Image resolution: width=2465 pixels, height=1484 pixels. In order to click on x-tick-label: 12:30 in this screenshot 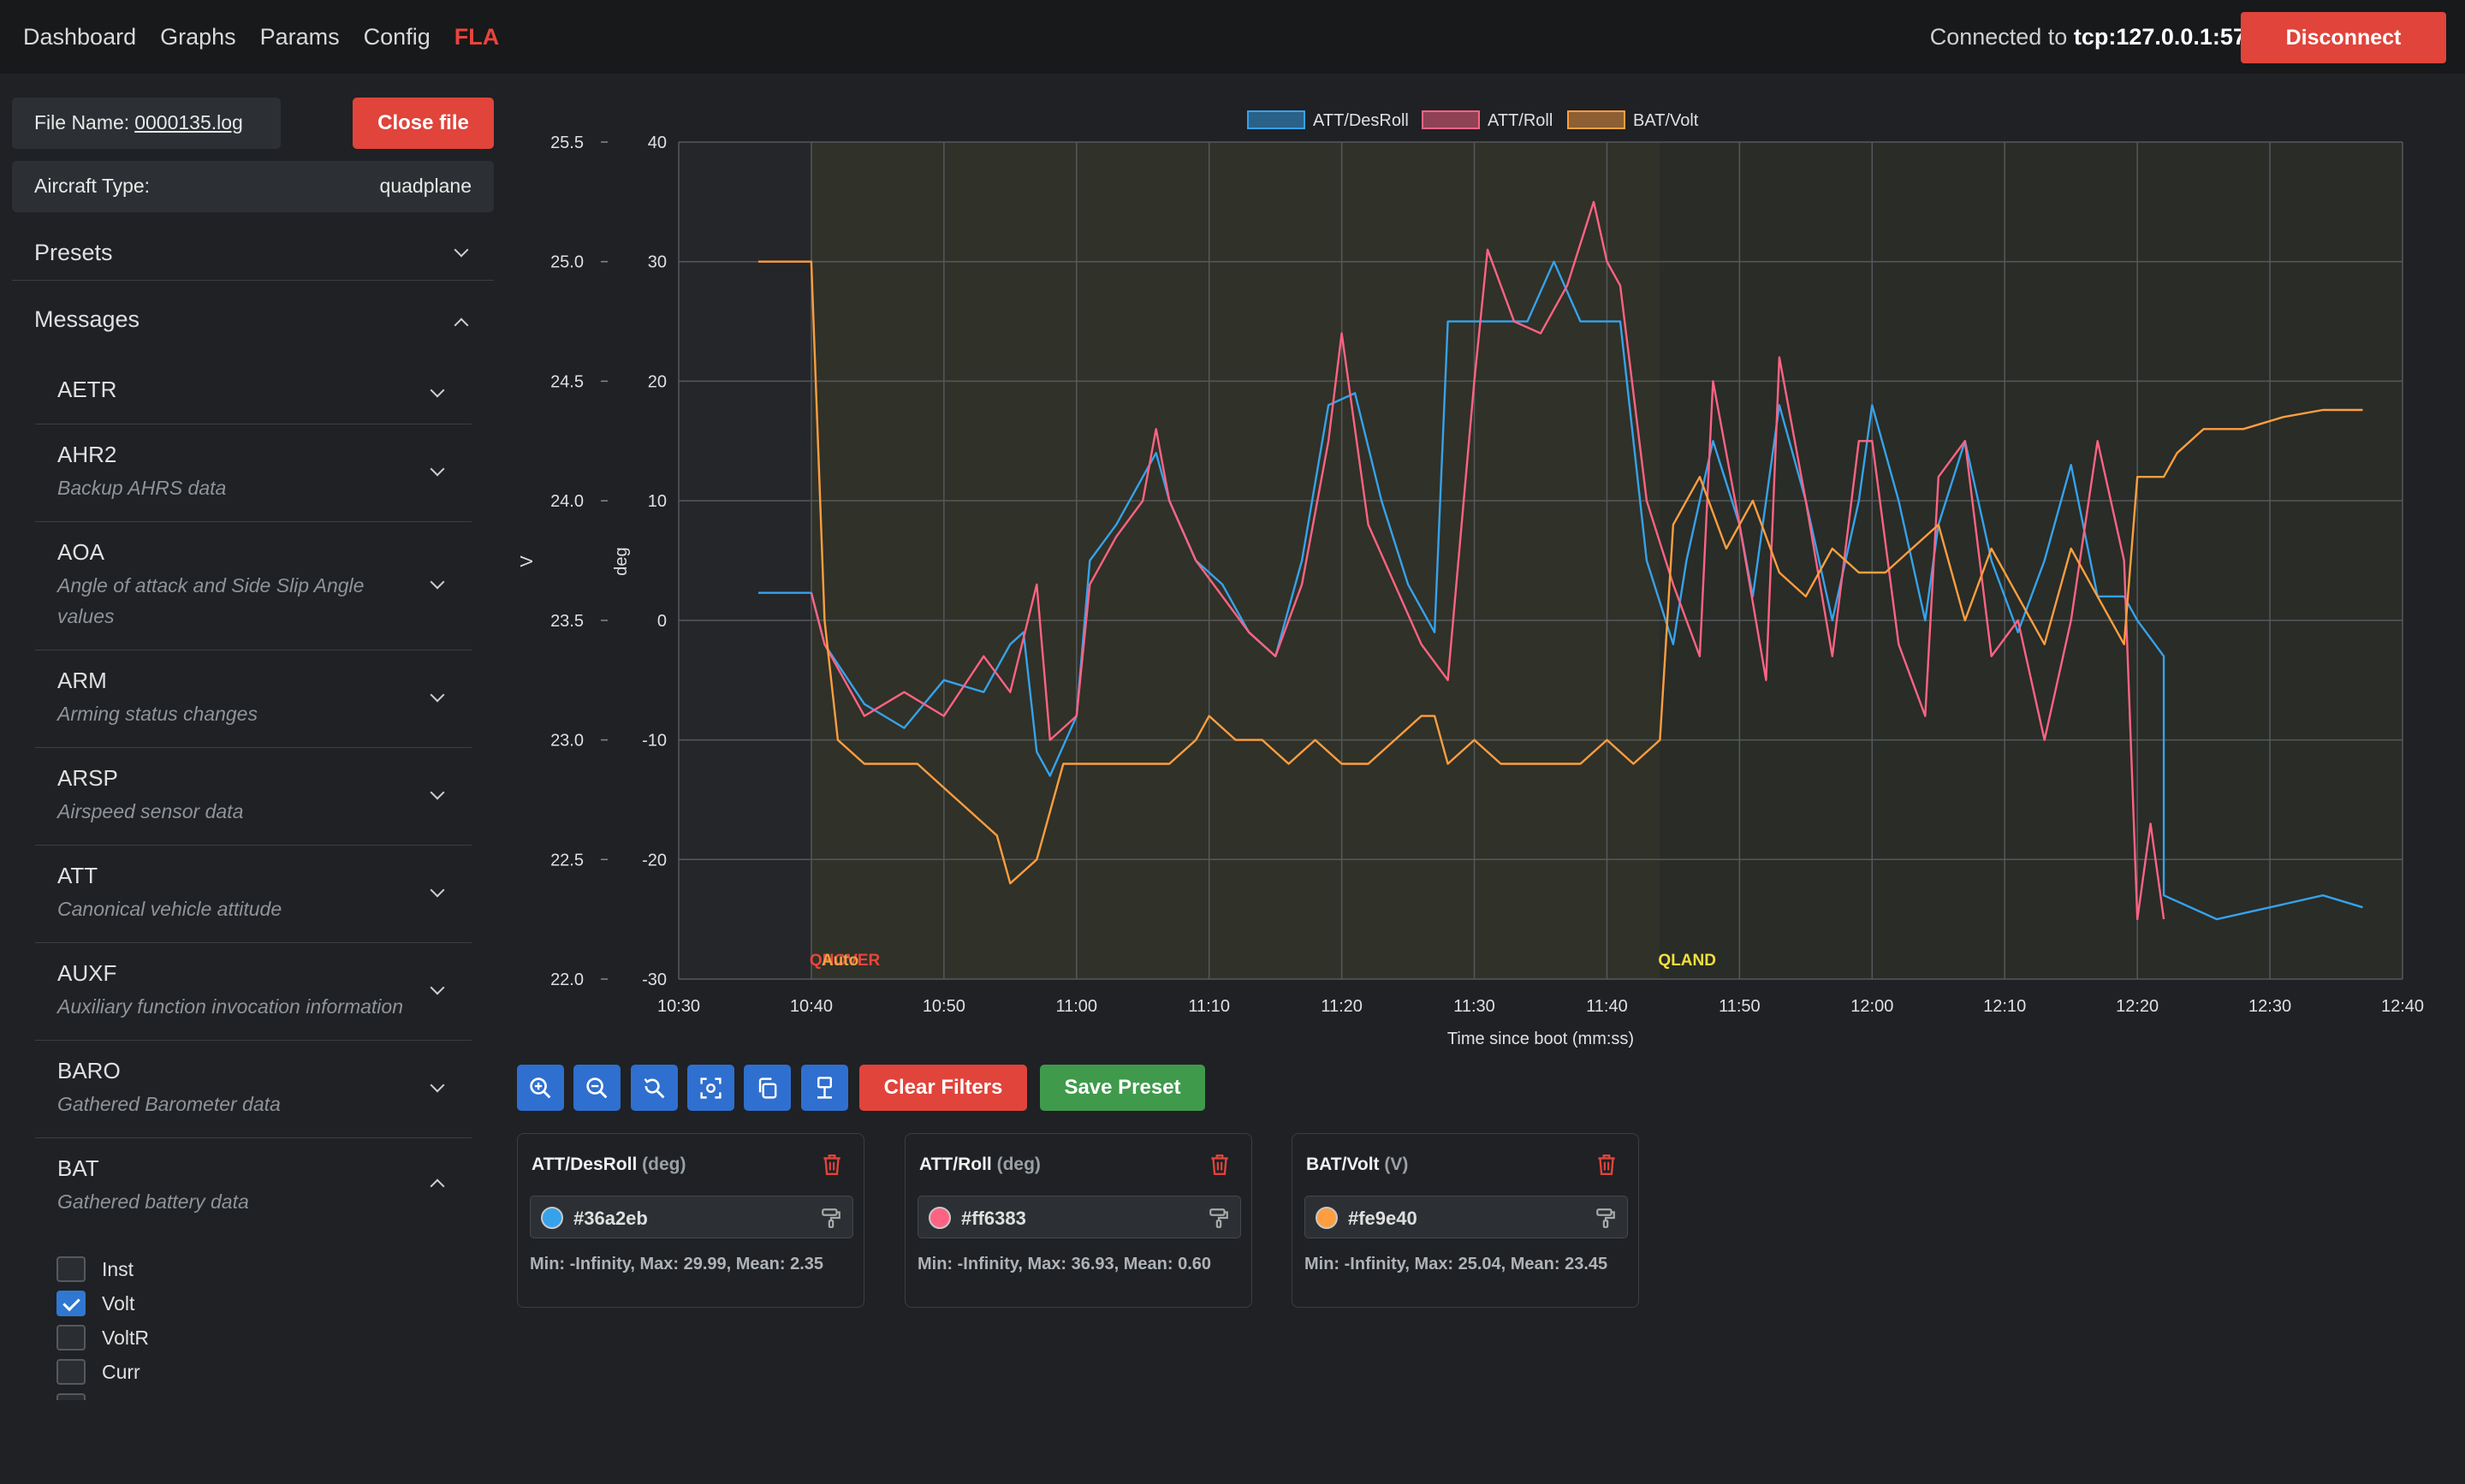, I will do `click(2269, 1007)`.